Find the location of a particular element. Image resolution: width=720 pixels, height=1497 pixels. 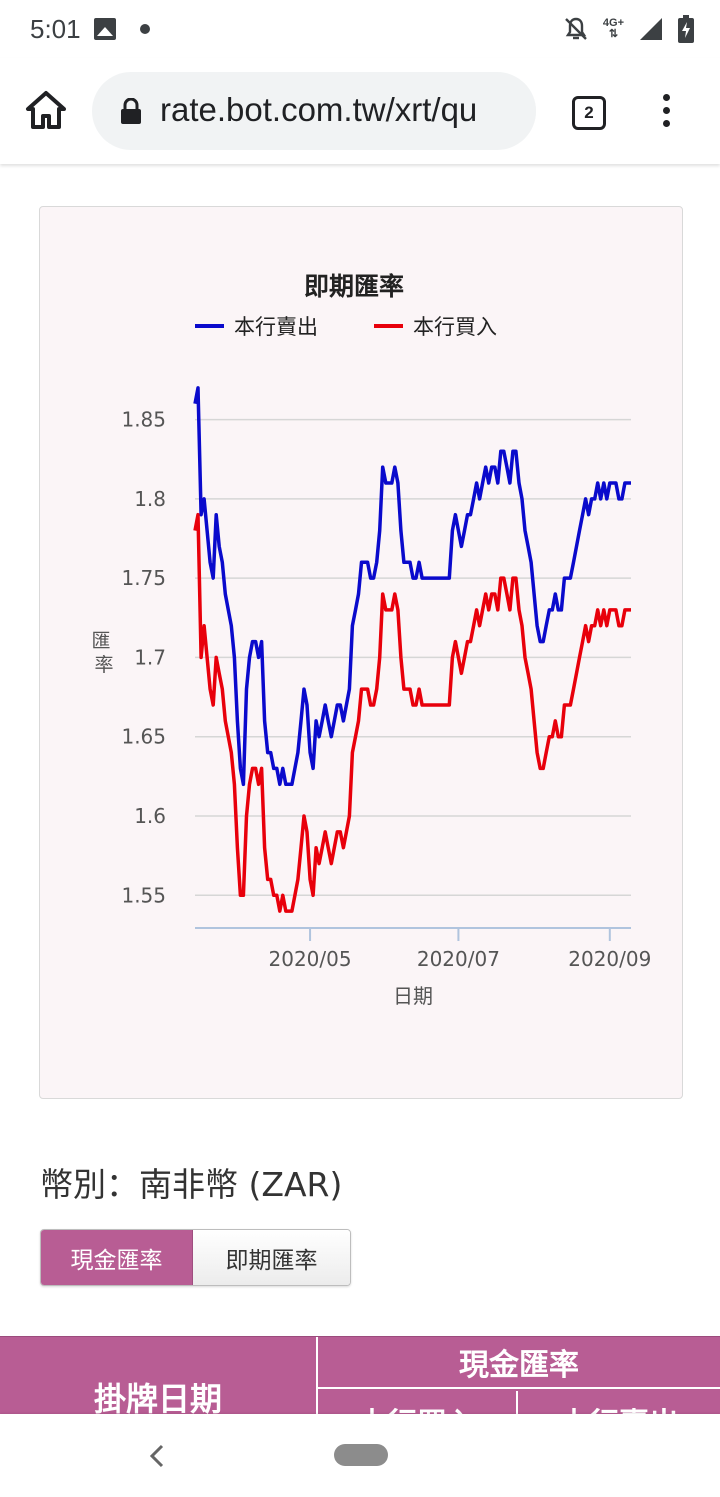

home-pill is located at coordinates (361, 1455).